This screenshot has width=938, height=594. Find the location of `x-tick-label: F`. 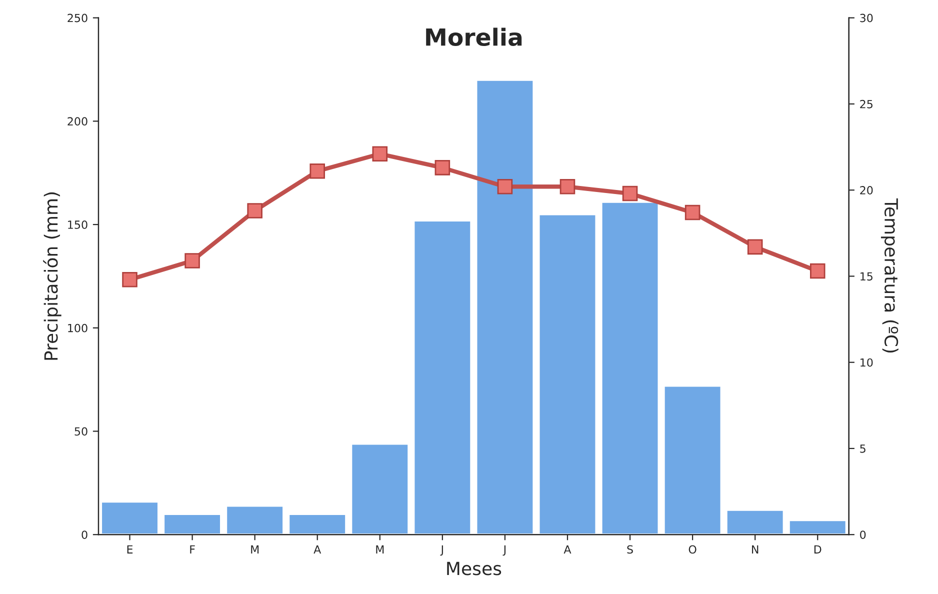

x-tick-label: F is located at coordinates (192, 549).